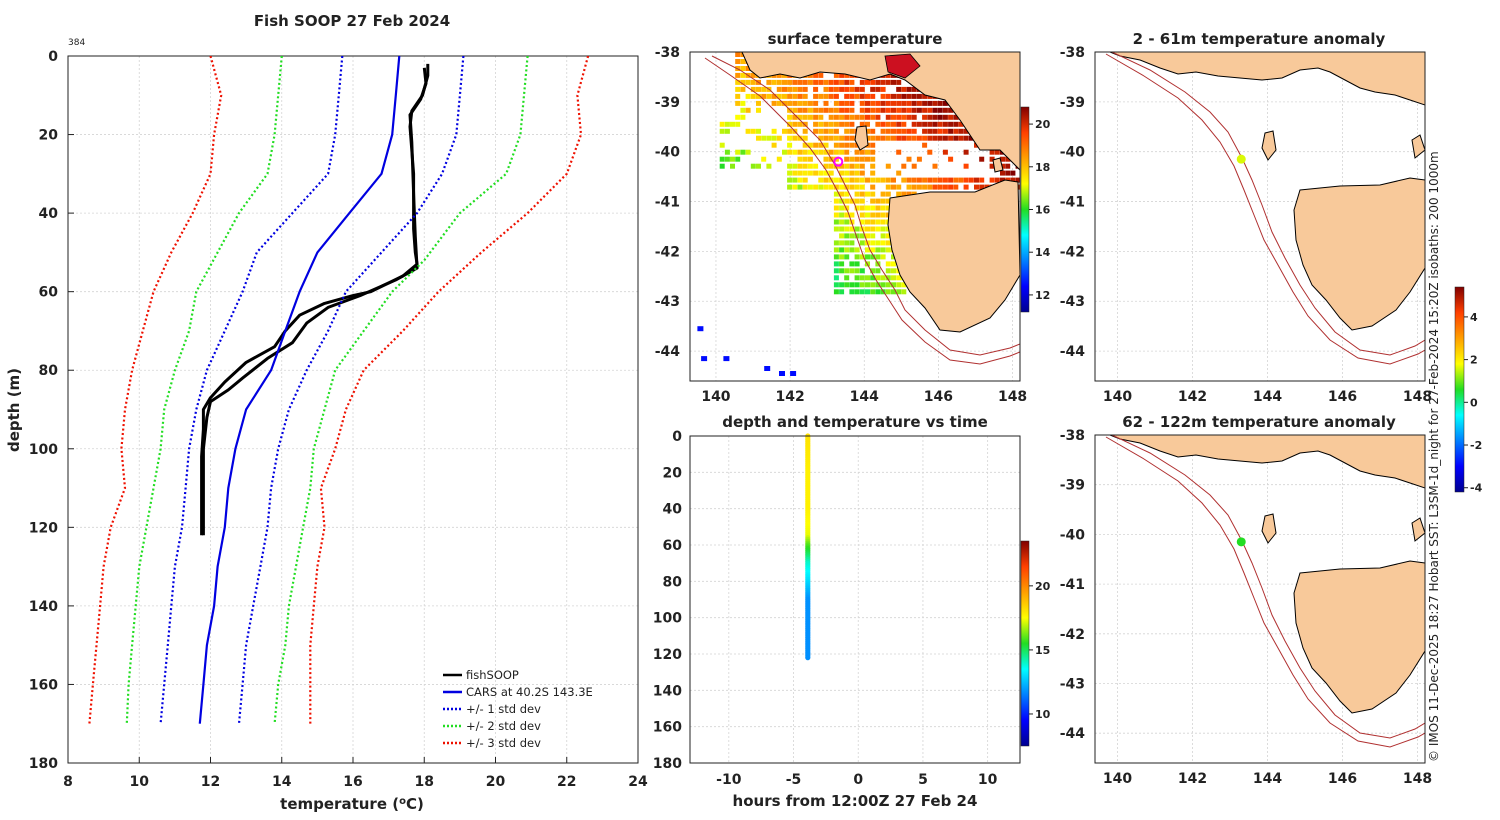 The width and height of the screenshot is (1500, 820). What do you see at coordinates (862, 210) in the screenshot?
I see `sst-isobaths` at bounding box center [862, 210].